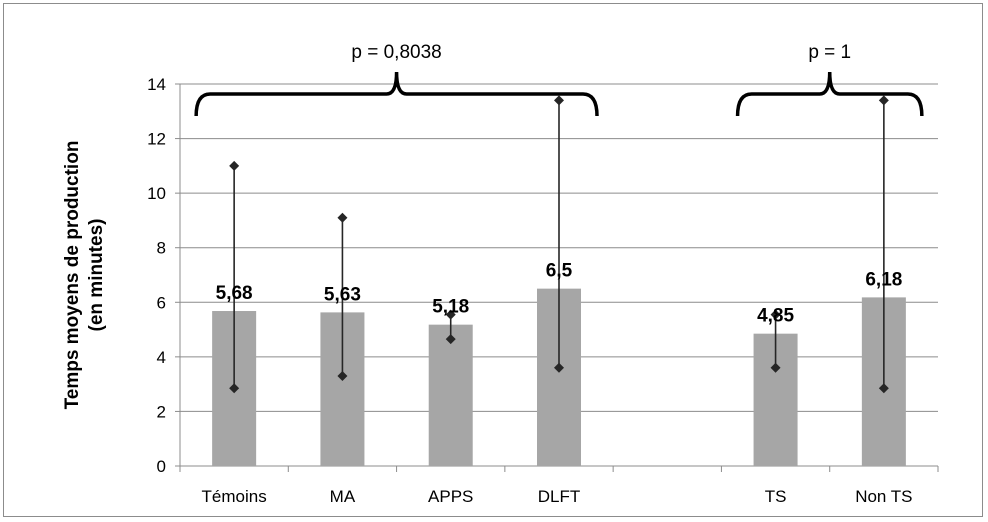 The height and width of the screenshot is (522, 988). What do you see at coordinates (559, 496) in the screenshot?
I see `x-tick-label: DLFT` at bounding box center [559, 496].